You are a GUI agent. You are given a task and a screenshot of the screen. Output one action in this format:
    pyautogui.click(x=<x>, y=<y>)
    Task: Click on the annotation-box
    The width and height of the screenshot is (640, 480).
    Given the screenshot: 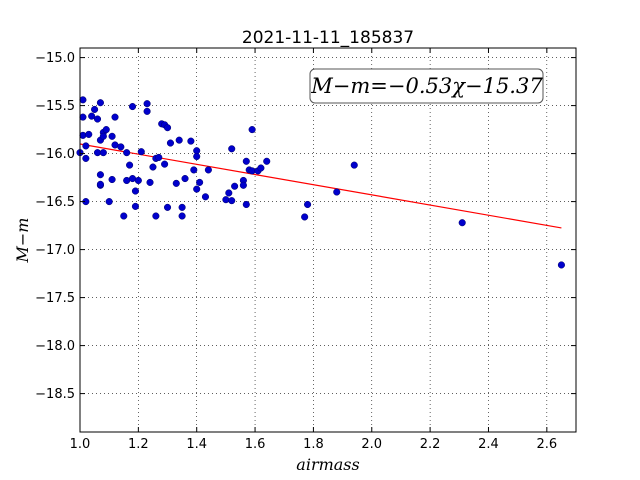 What is the action you would take?
    pyautogui.click(x=426, y=86)
    